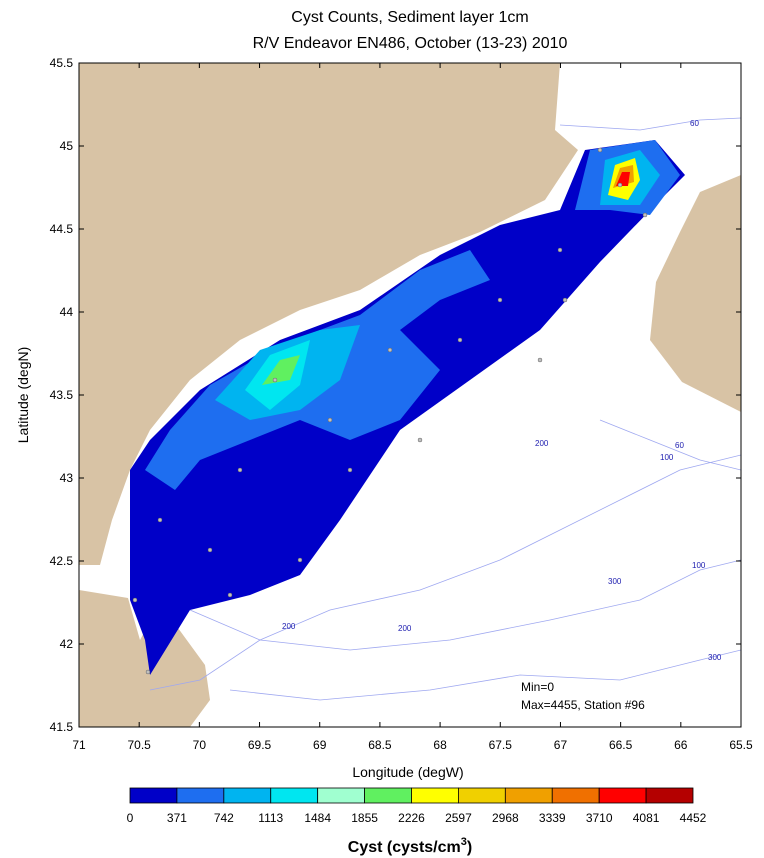  What do you see at coordinates (552, 818) in the screenshot?
I see `colorbar-tick-label: 3339` at bounding box center [552, 818].